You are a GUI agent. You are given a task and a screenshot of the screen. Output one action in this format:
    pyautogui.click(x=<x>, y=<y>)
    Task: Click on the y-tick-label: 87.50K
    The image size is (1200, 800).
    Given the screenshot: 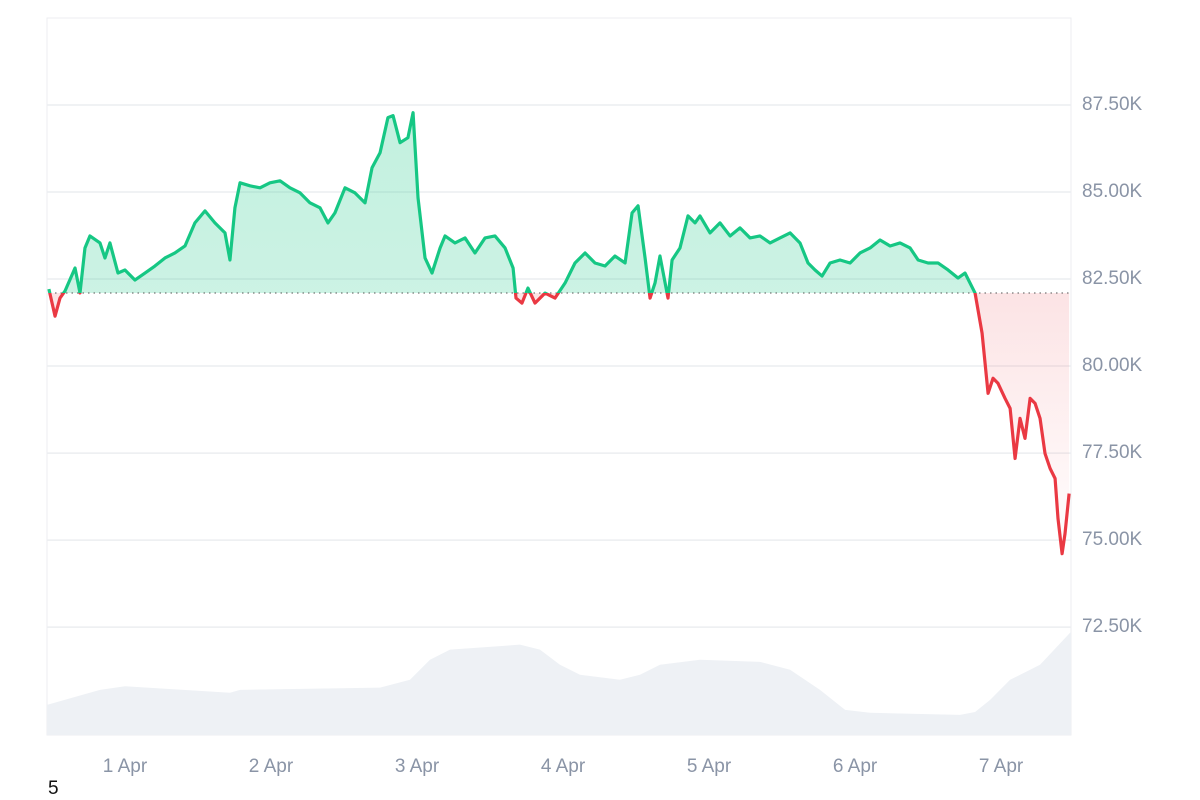 What is the action you would take?
    pyautogui.click(x=1112, y=104)
    